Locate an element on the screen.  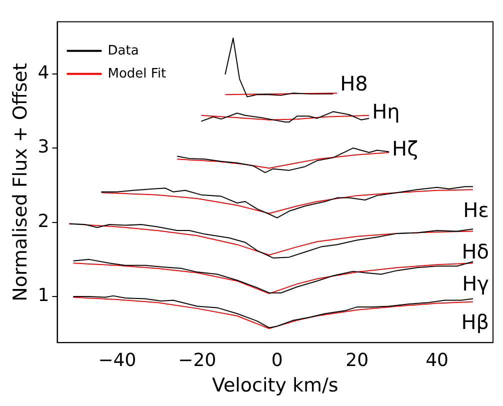
legend-label: Data is located at coordinates (123, 50).